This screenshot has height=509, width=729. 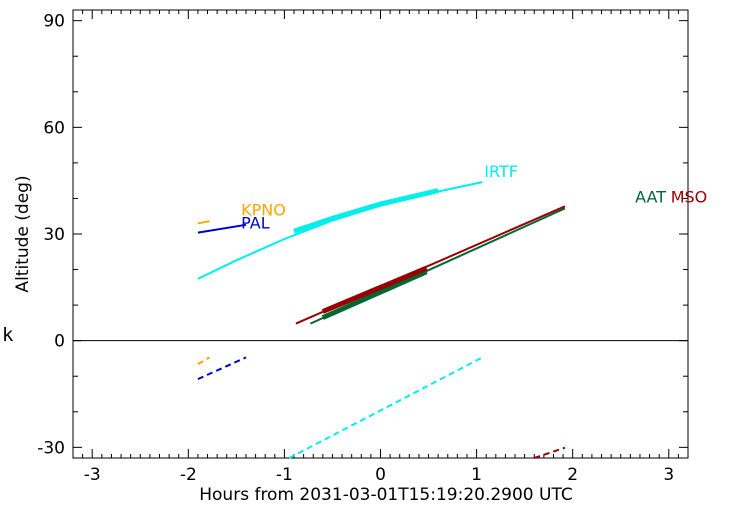 I want to click on x-tick-label: -3, so click(x=92, y=475).